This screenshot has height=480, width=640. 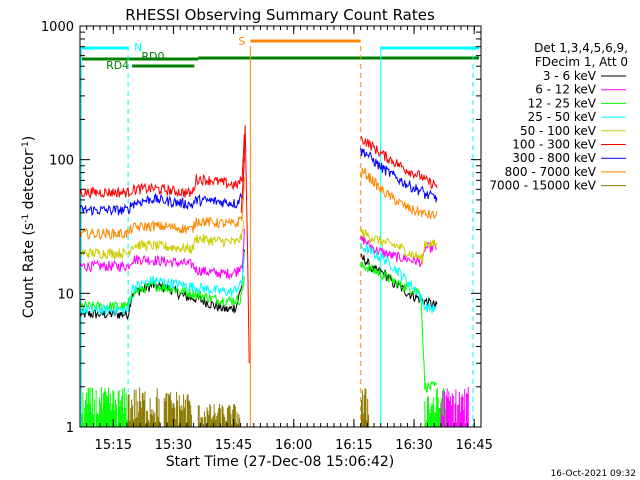 What do you see at coordinates (554, 158) in the screenshot?
I see `legend-label: 300 - 800 keV` at bounding box center [554, 158].